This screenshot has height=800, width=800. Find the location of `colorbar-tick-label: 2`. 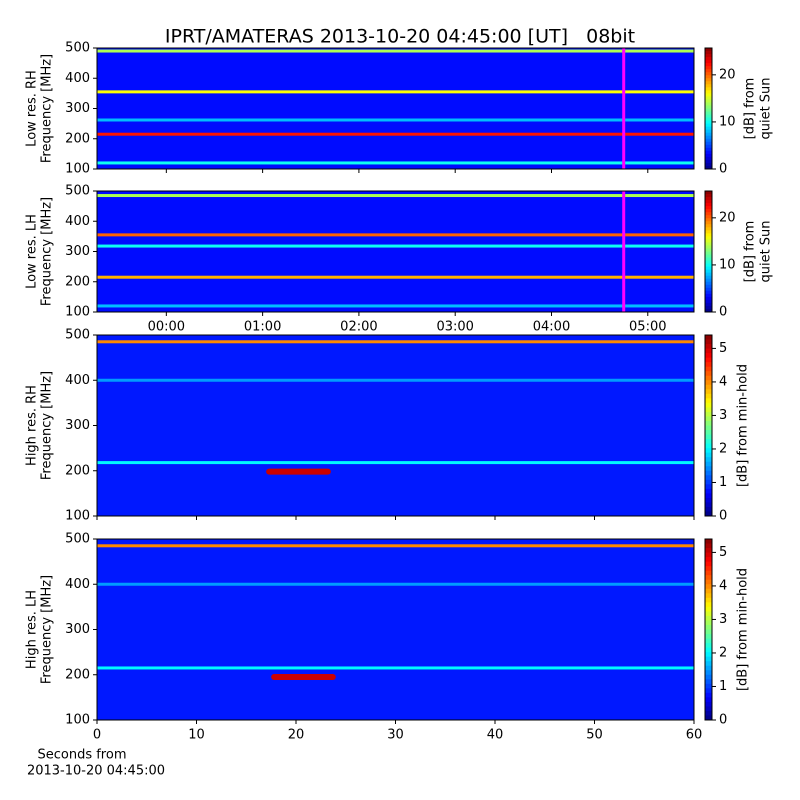

colorbar-tick-label: 2 is located at coordinates (723, 652).